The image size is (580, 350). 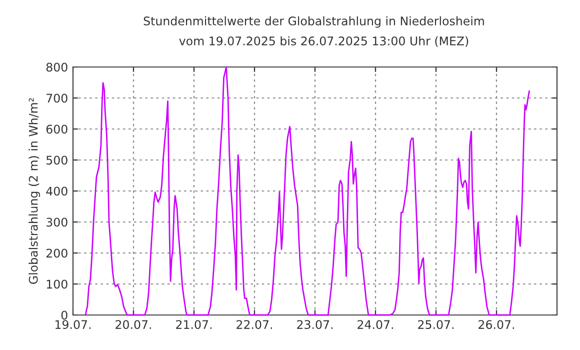 I want to click on x-tick-label: 24.07., so click(x=375, y=324).